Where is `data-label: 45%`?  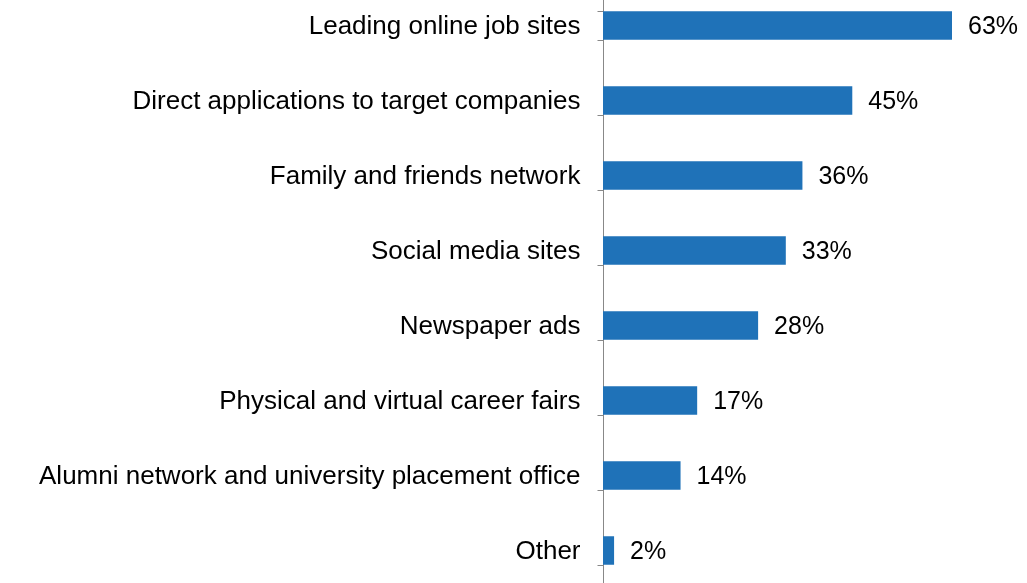 data-label: 45% is located at coordinates (893, 99).